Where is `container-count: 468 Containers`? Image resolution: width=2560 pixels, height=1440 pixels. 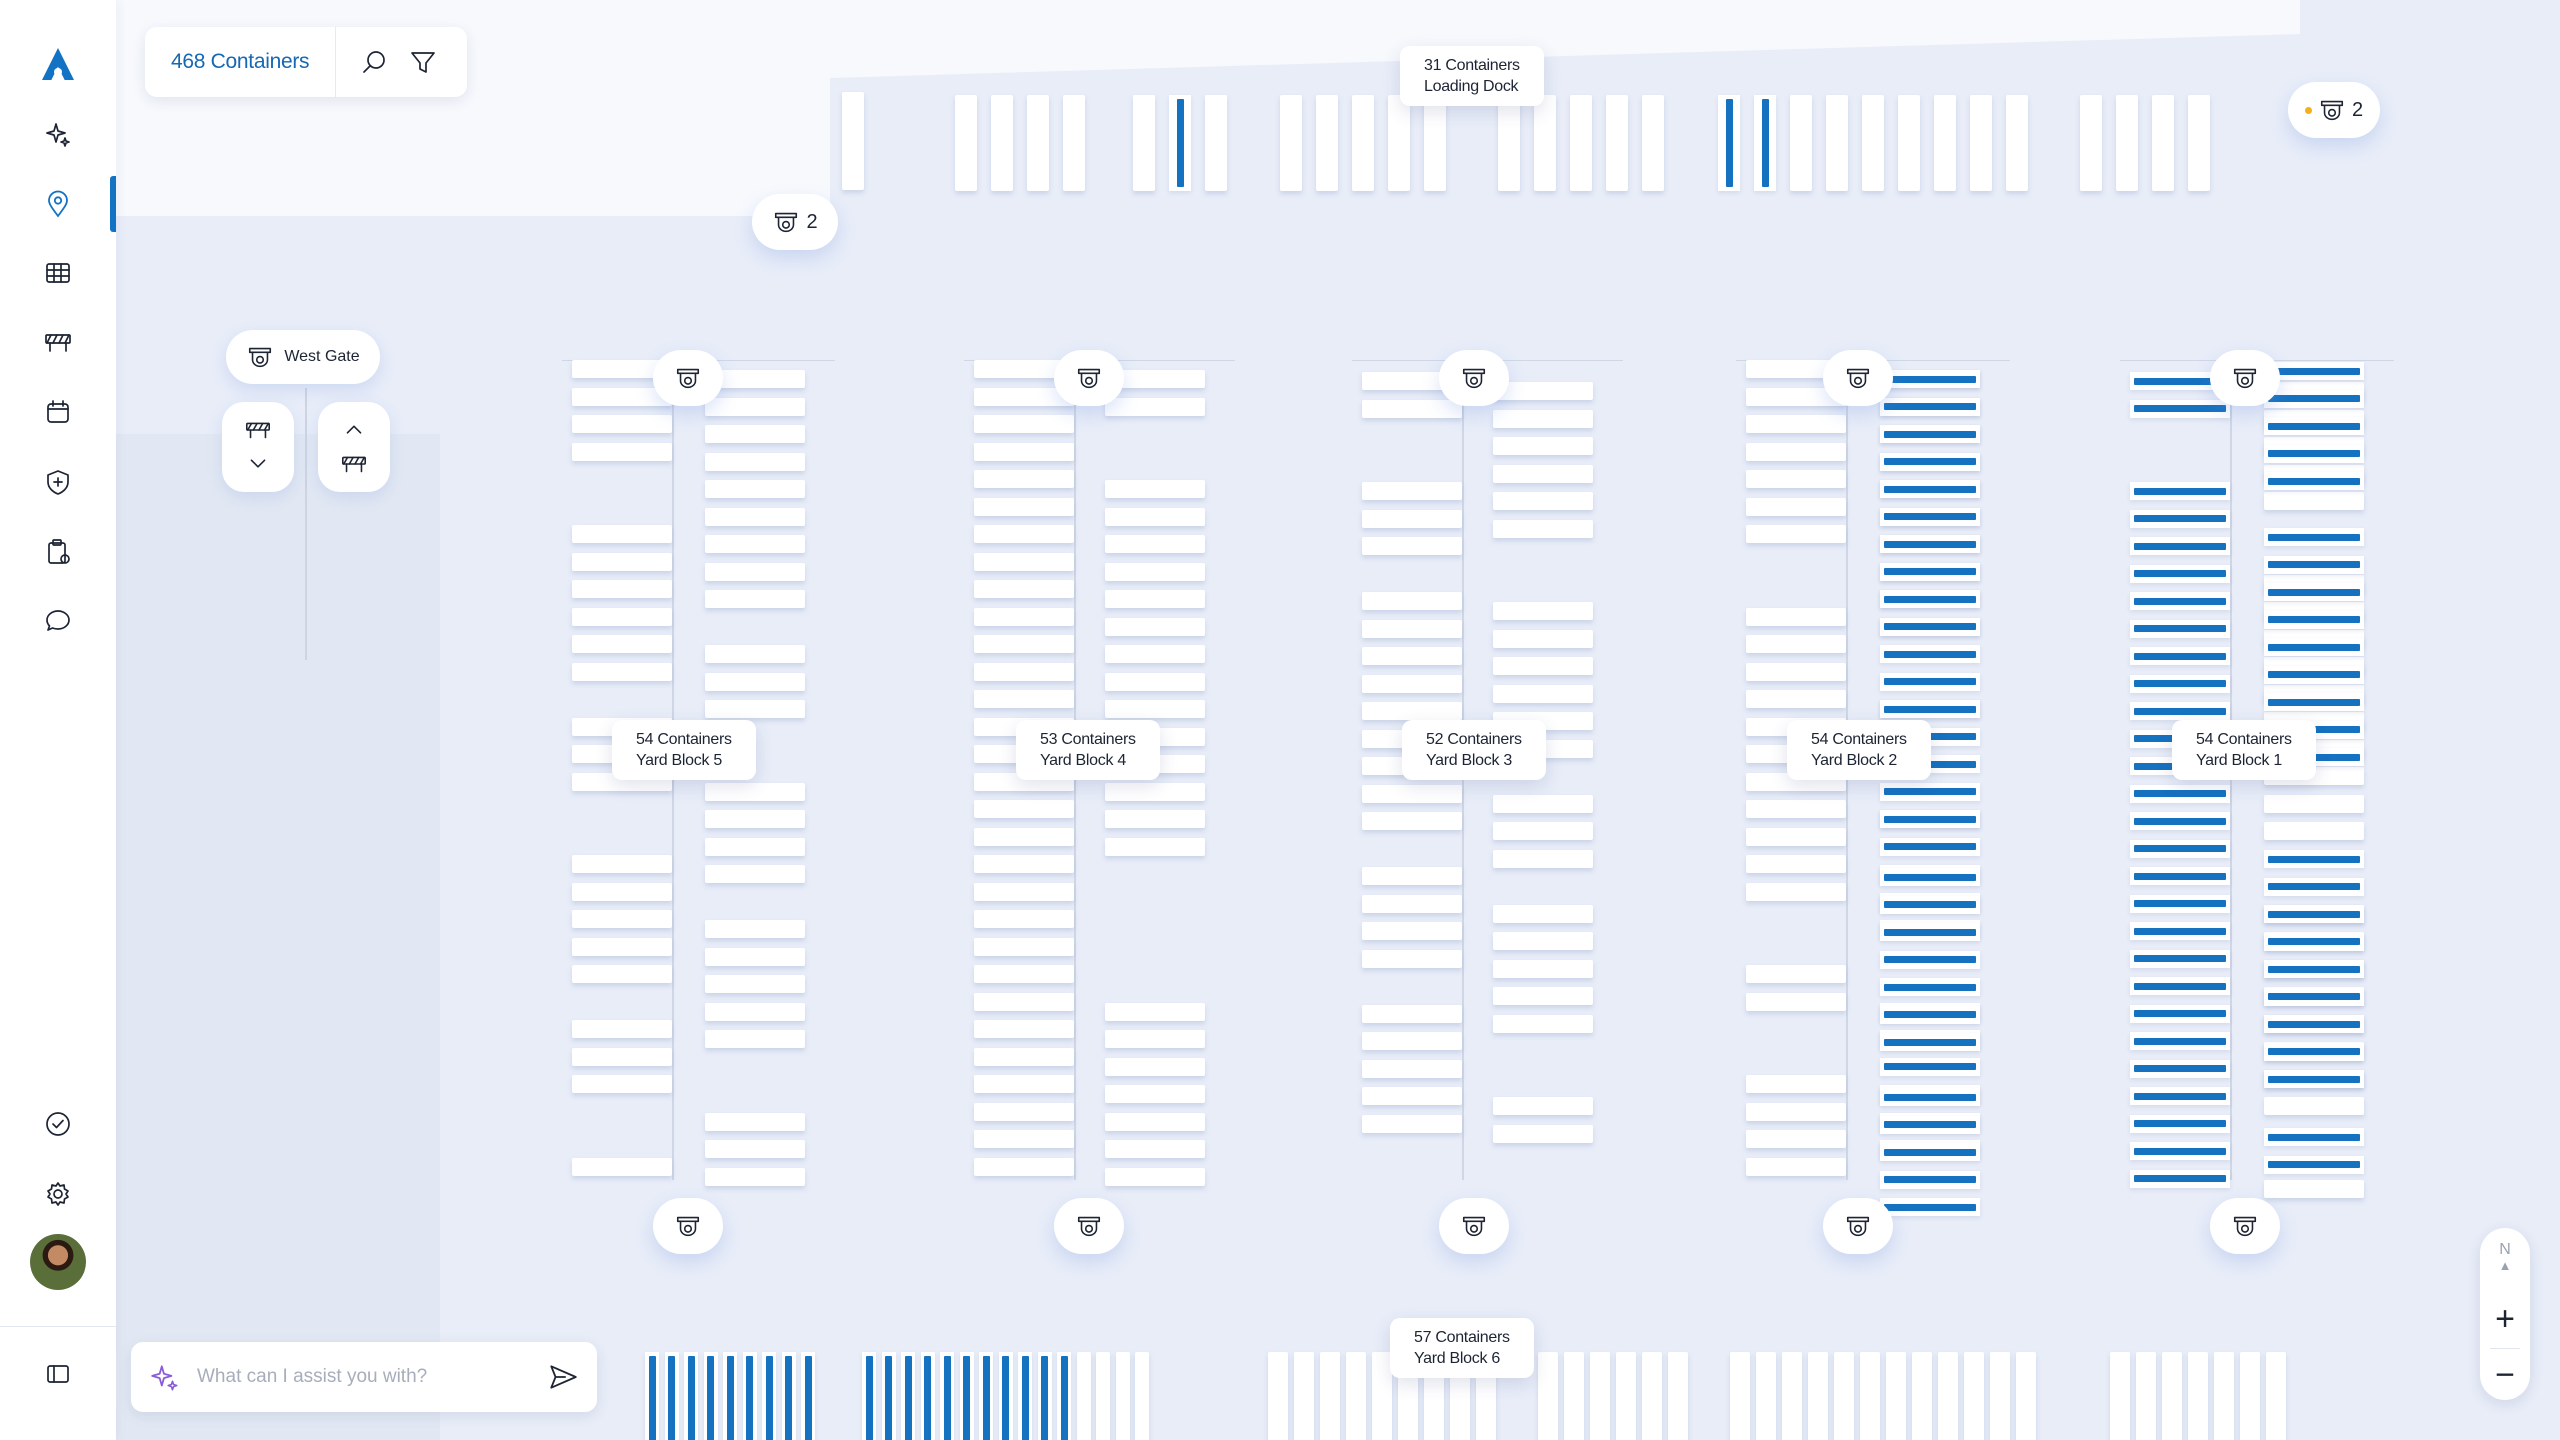
container-count: 468 Containers is located at coordinates (241, 62).